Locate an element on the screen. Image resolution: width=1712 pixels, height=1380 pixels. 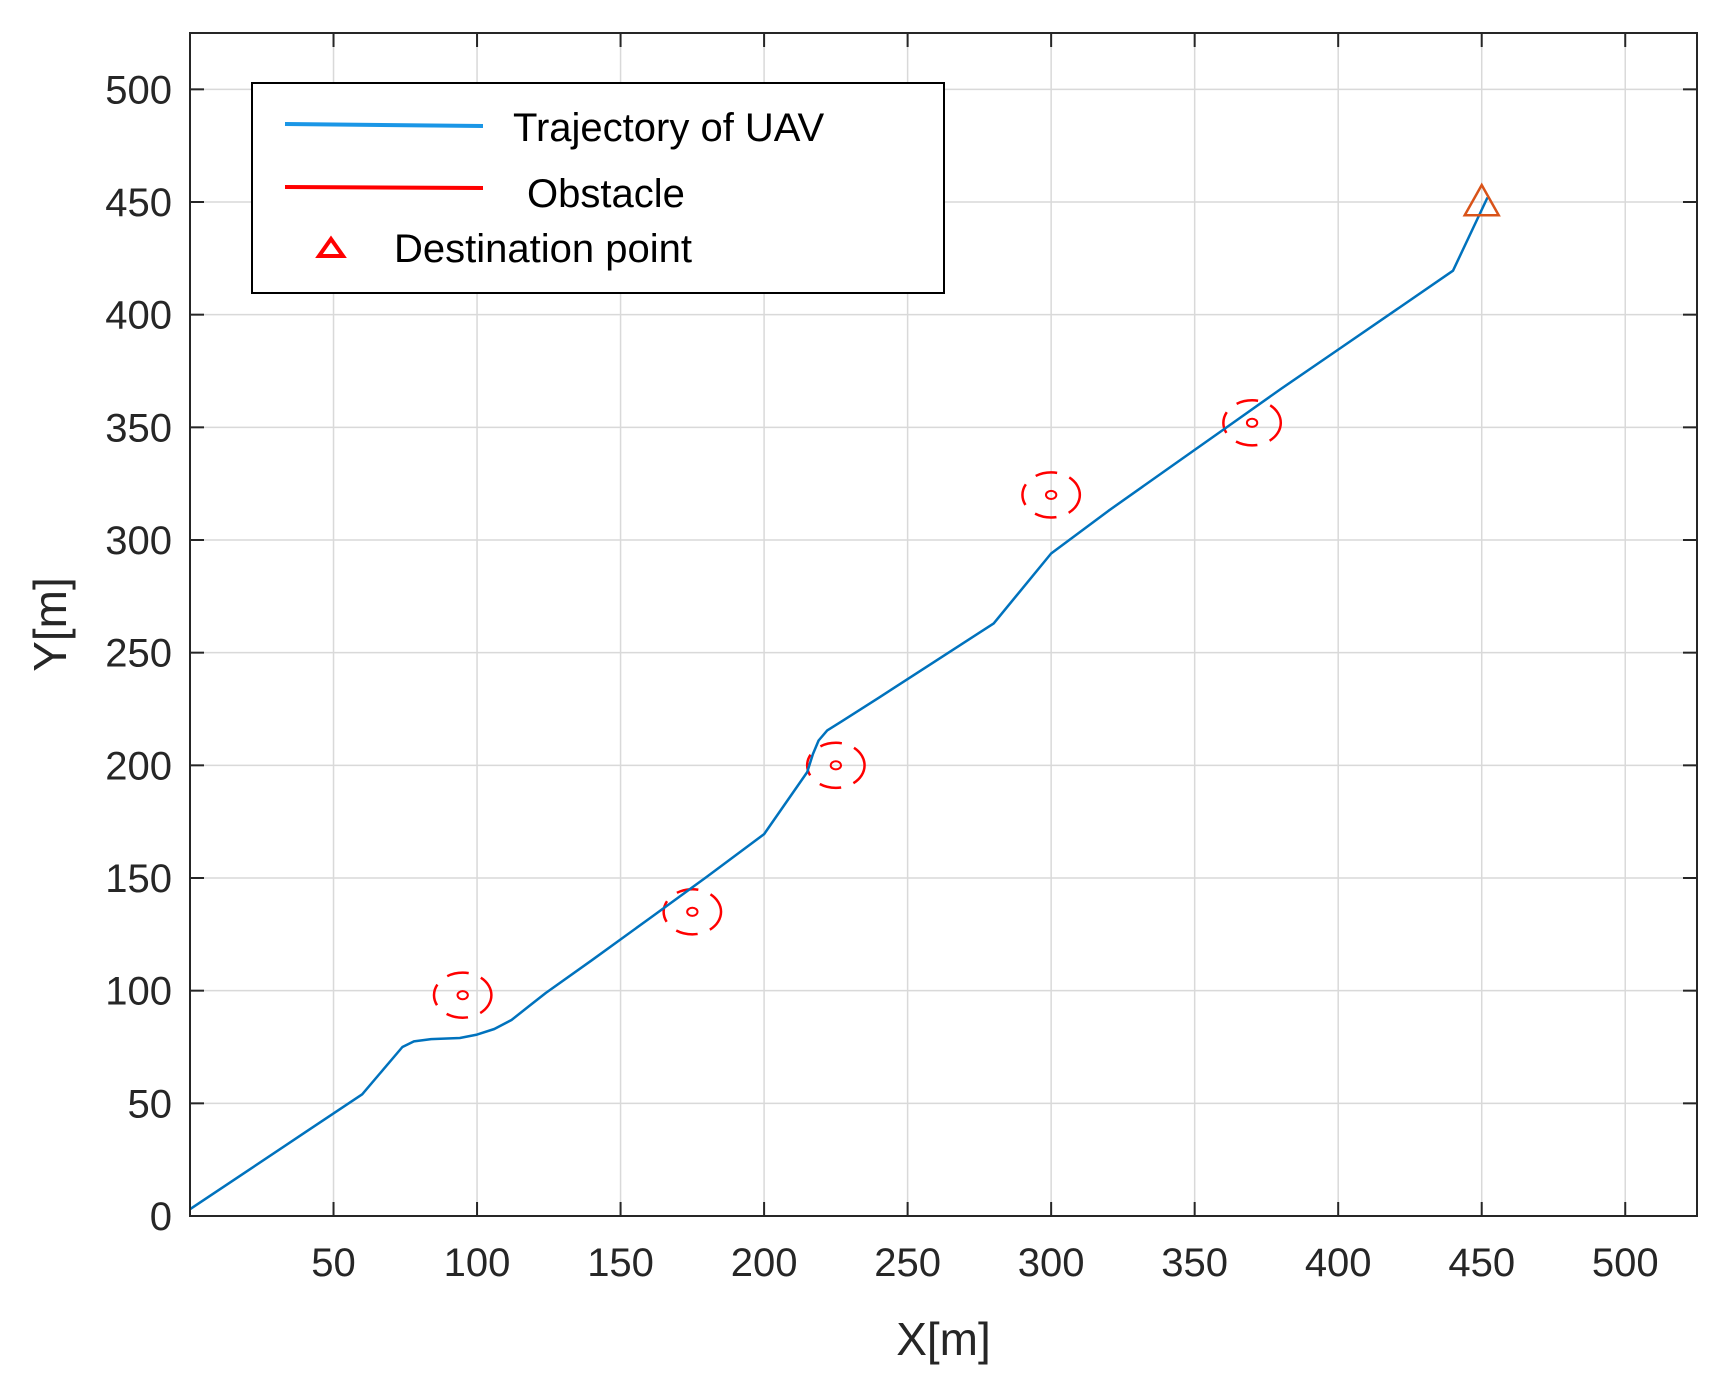
y-axis-label: Y[m] is located at coordinates (50, 624).